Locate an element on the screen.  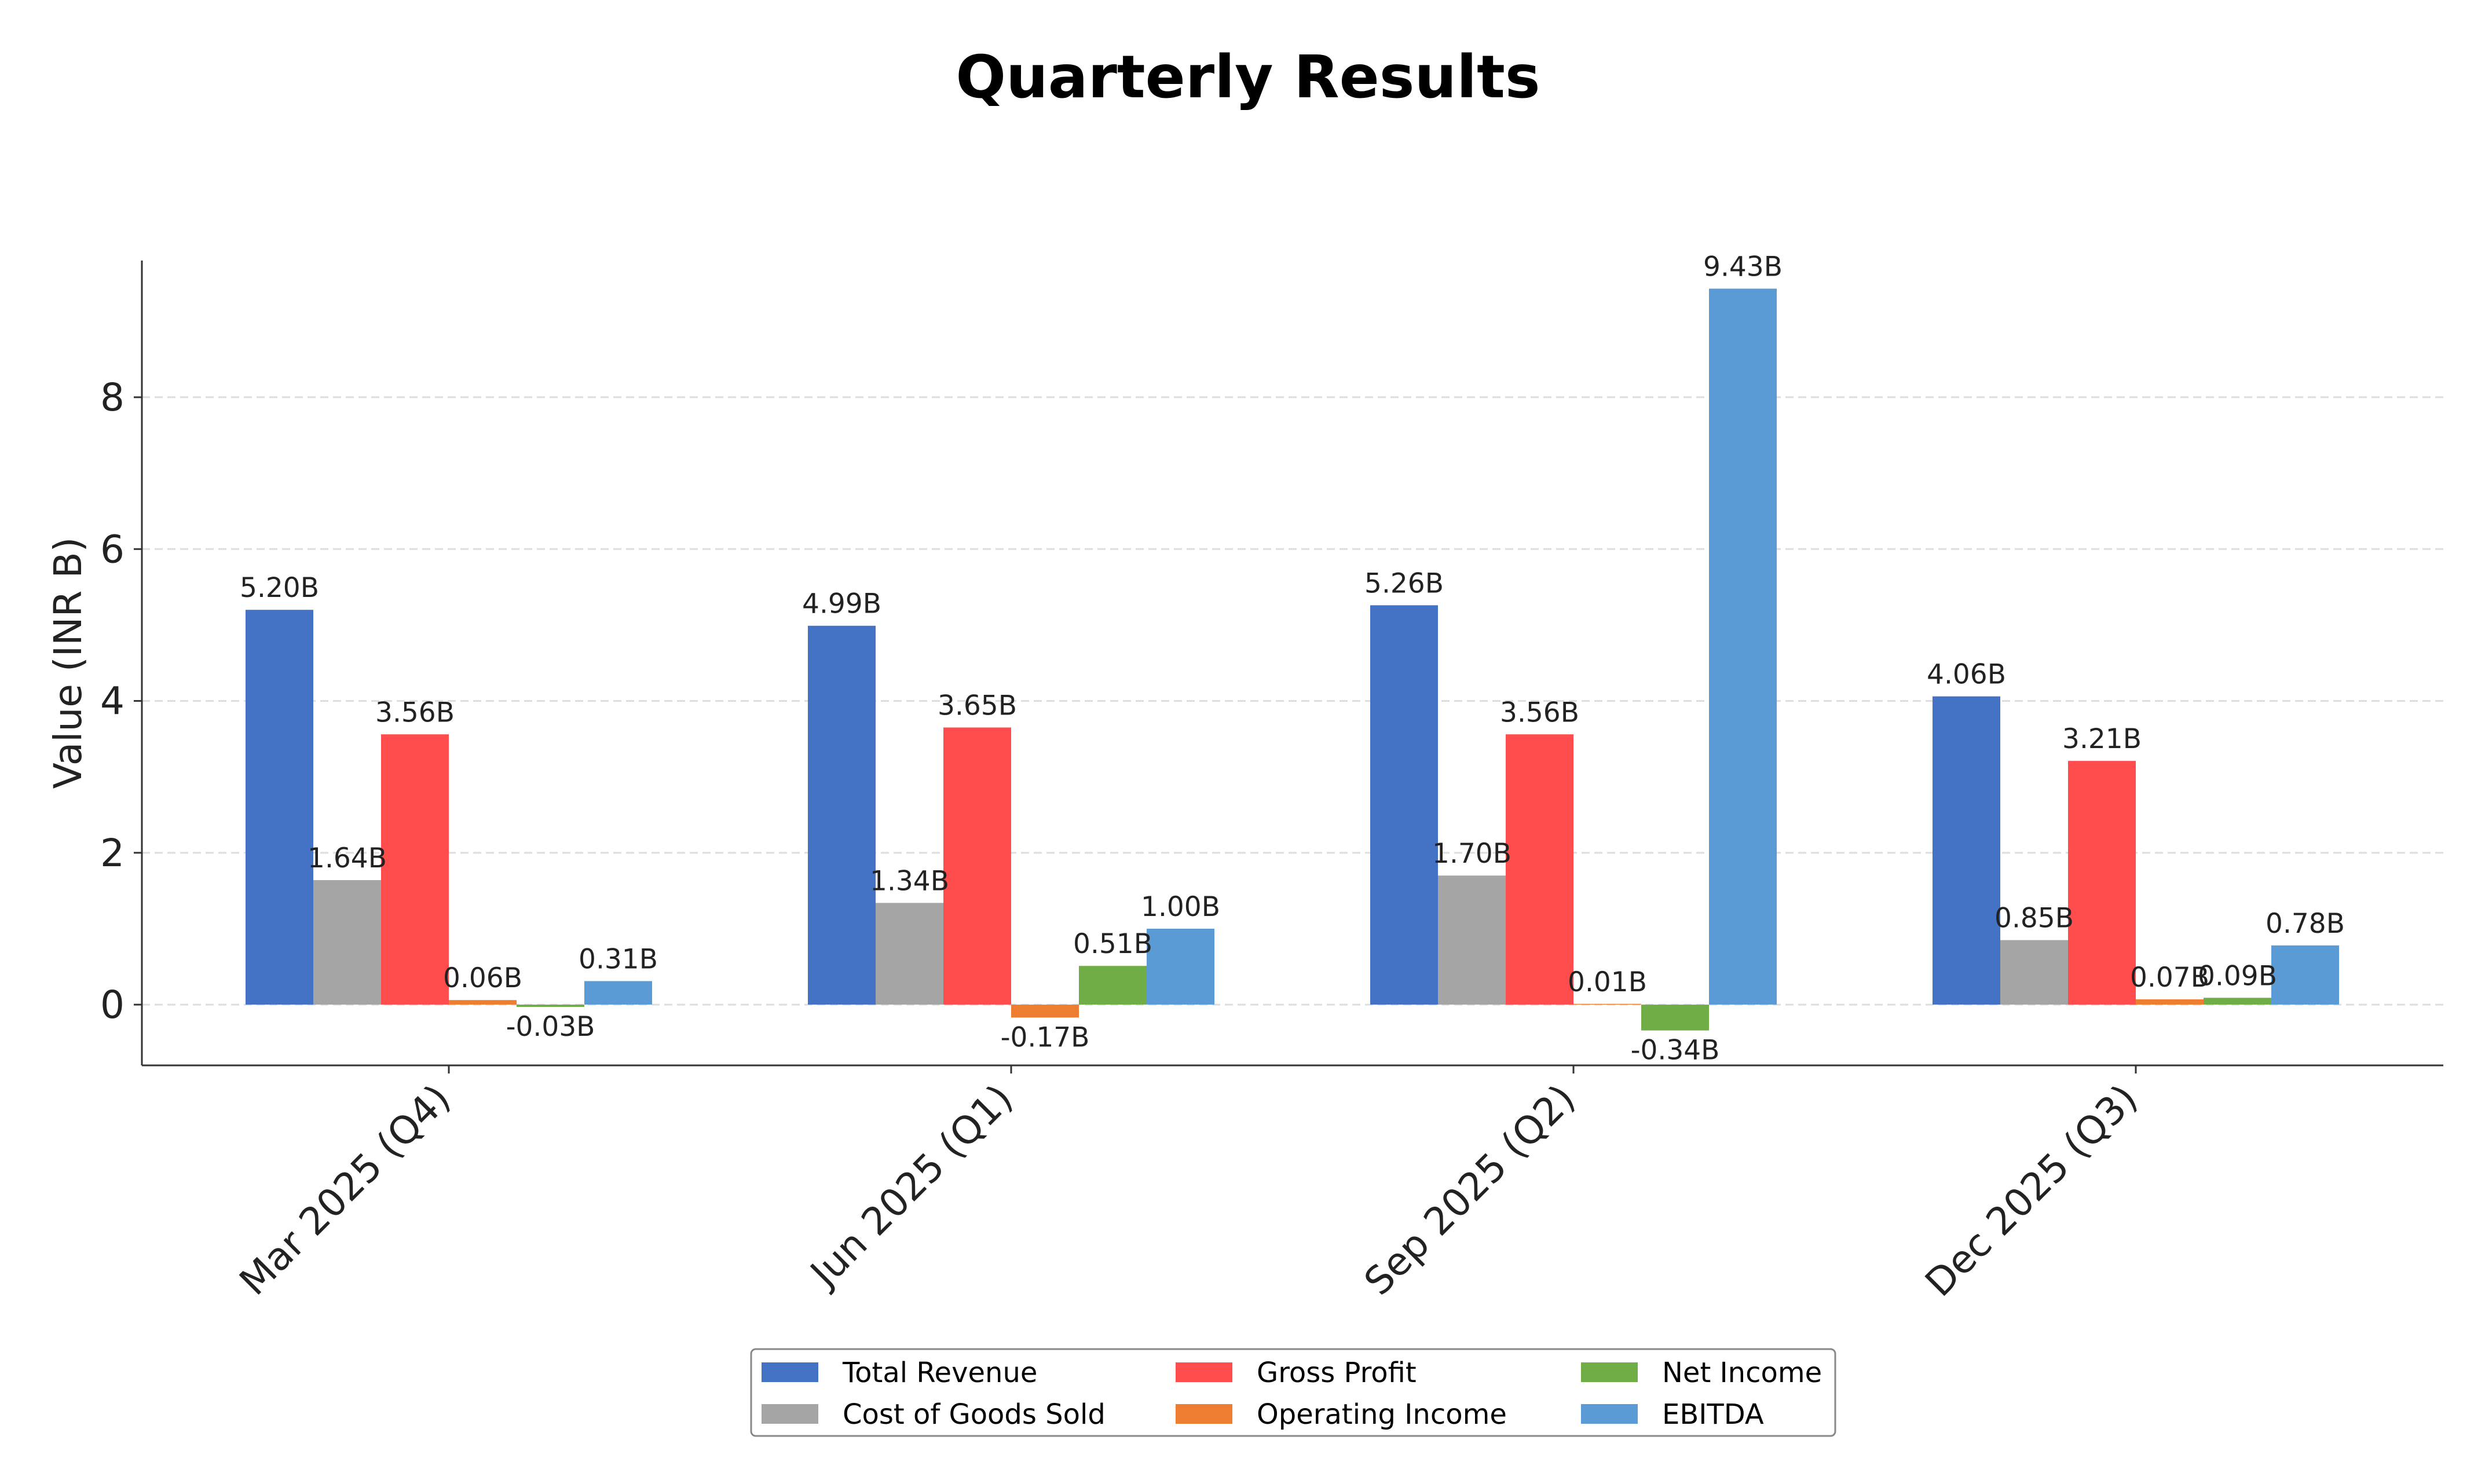
x-tick-label: Dec 2025 (Q3) is located at coordinates (2031, 1190).